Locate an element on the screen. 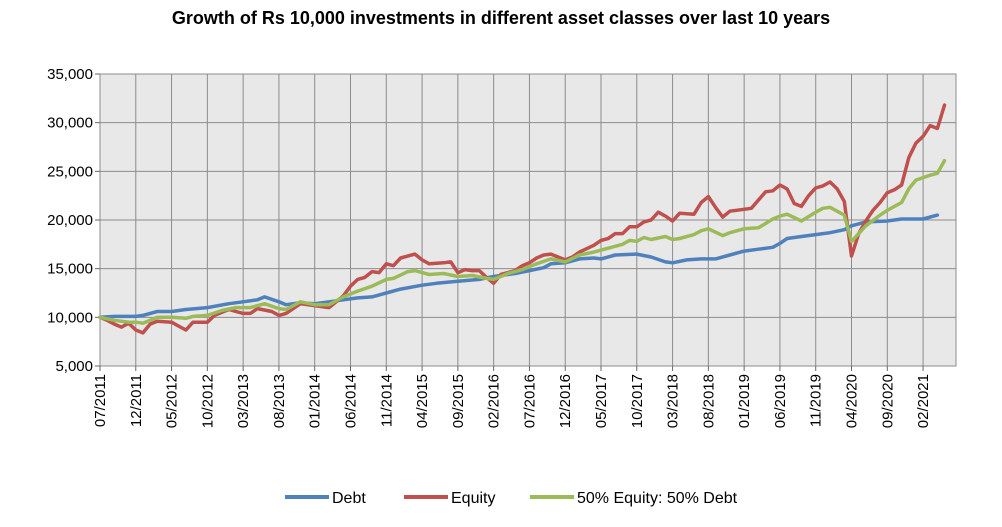  x-tick-label: 06/2014 is located at coordinates (351, 401).